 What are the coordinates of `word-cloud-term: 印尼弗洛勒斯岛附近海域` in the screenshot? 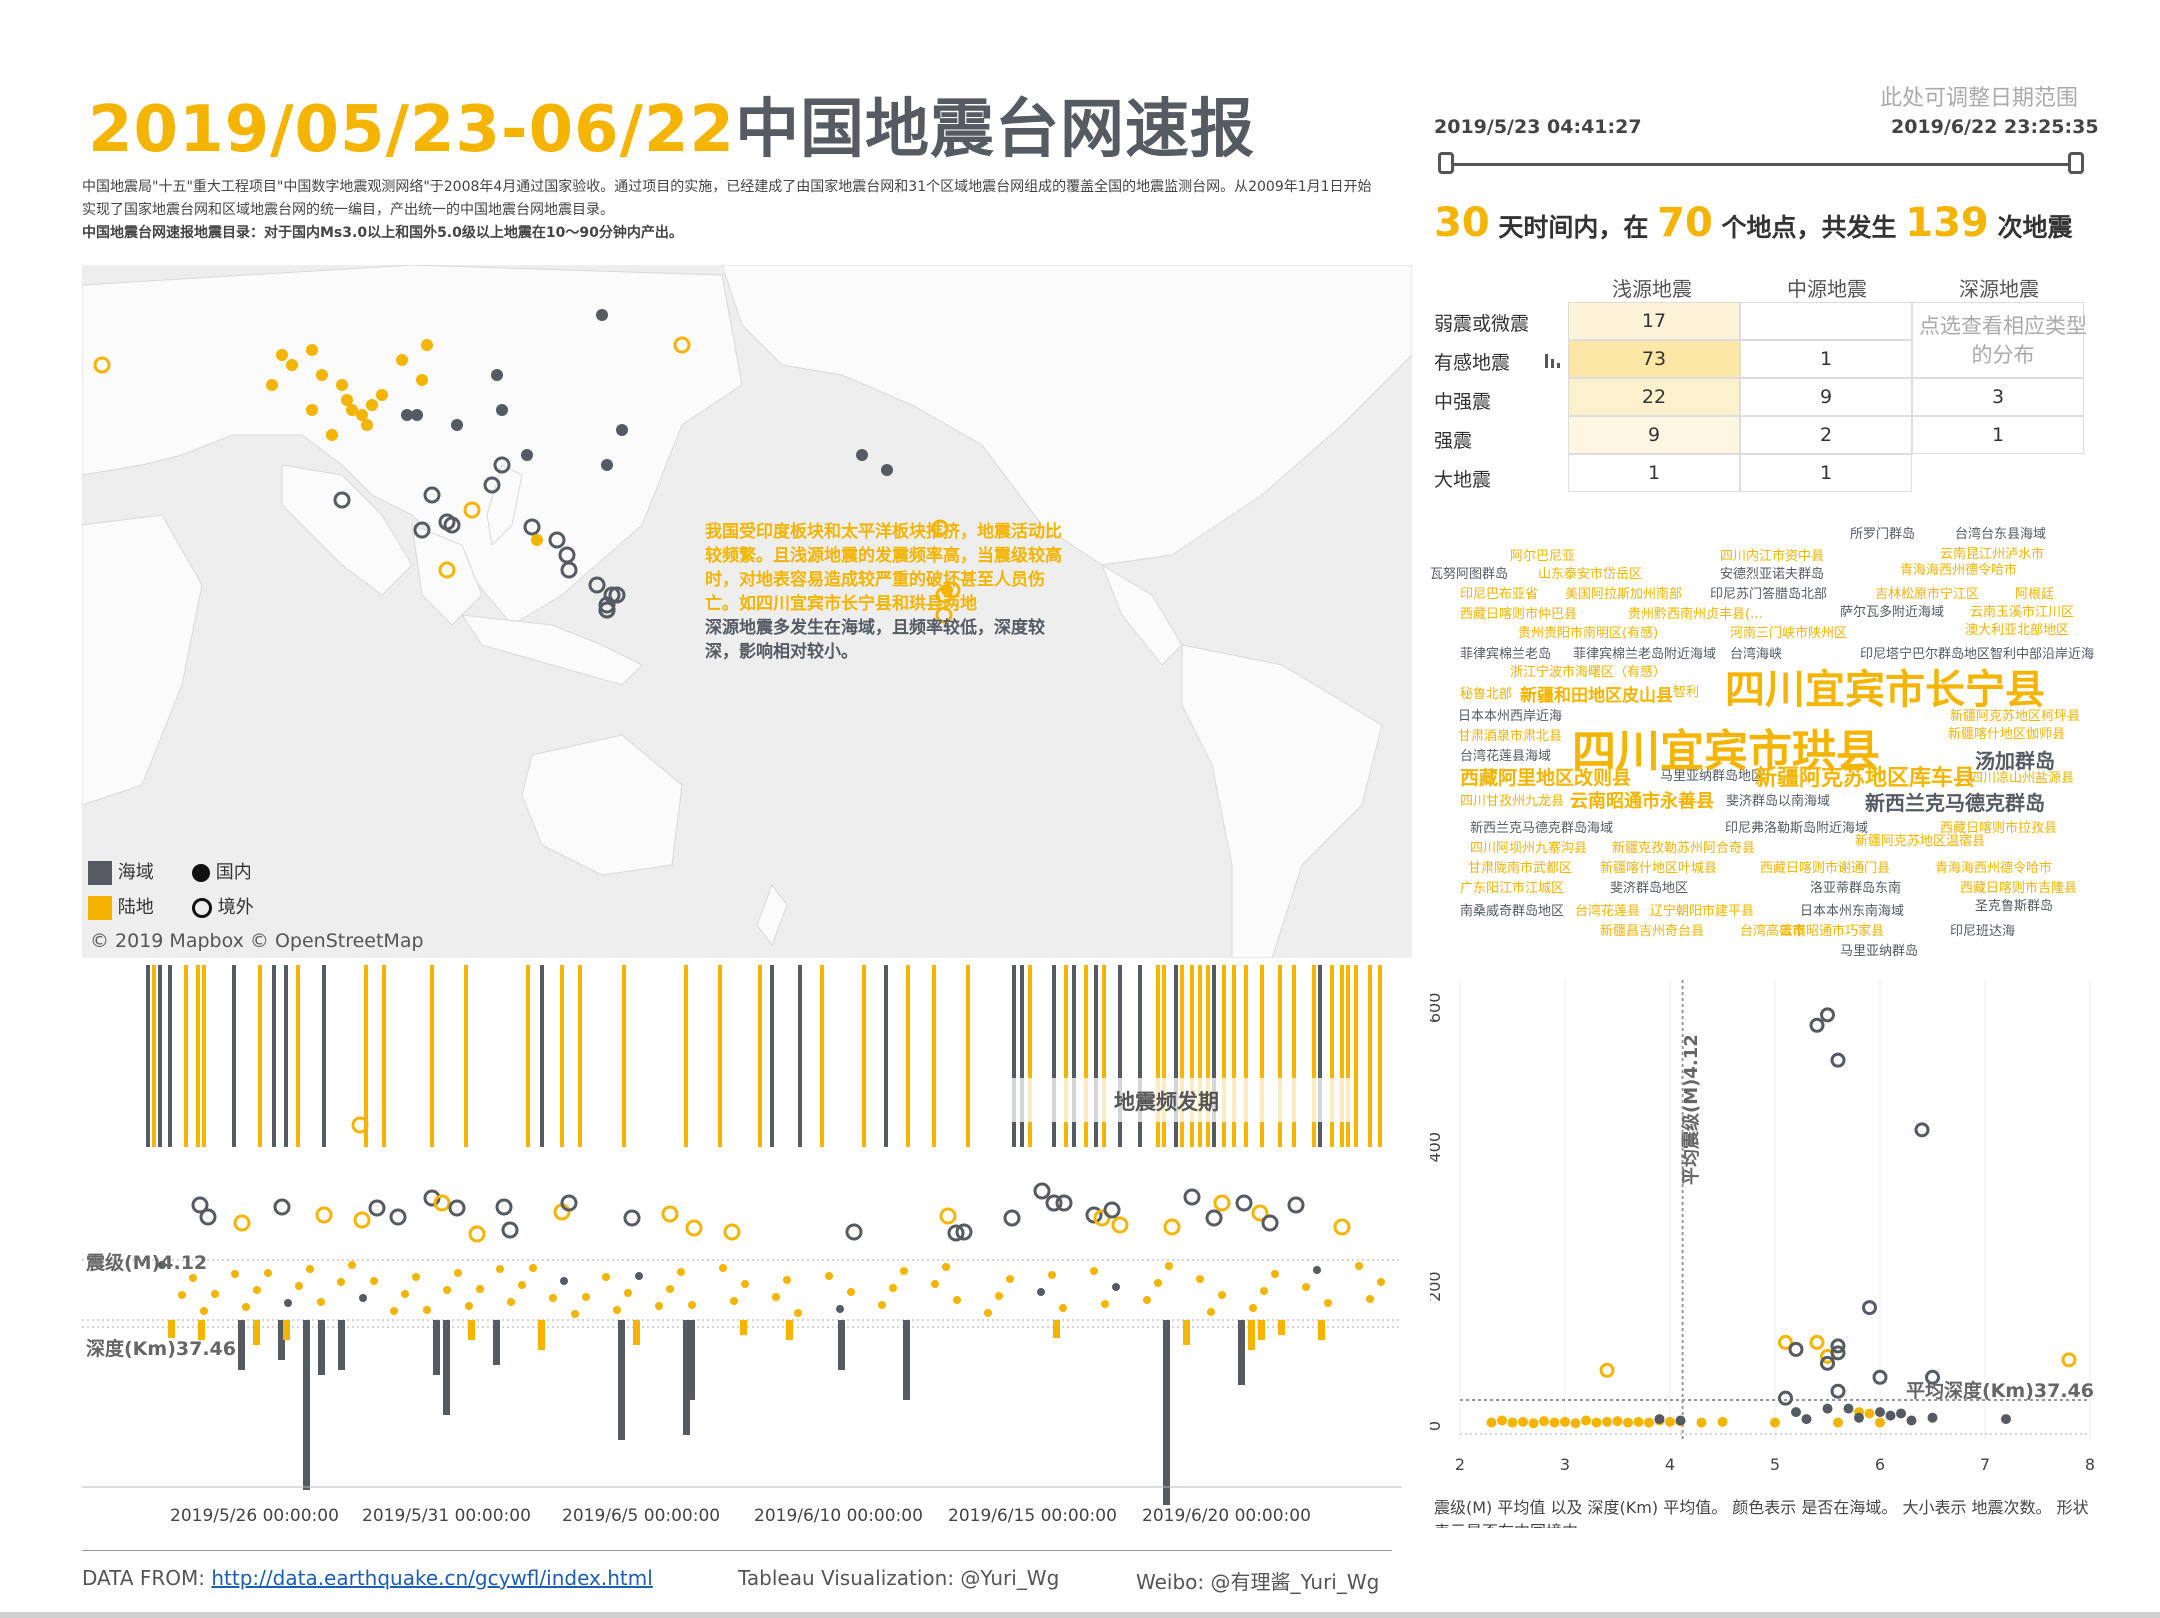 It's located at (1797, 828).